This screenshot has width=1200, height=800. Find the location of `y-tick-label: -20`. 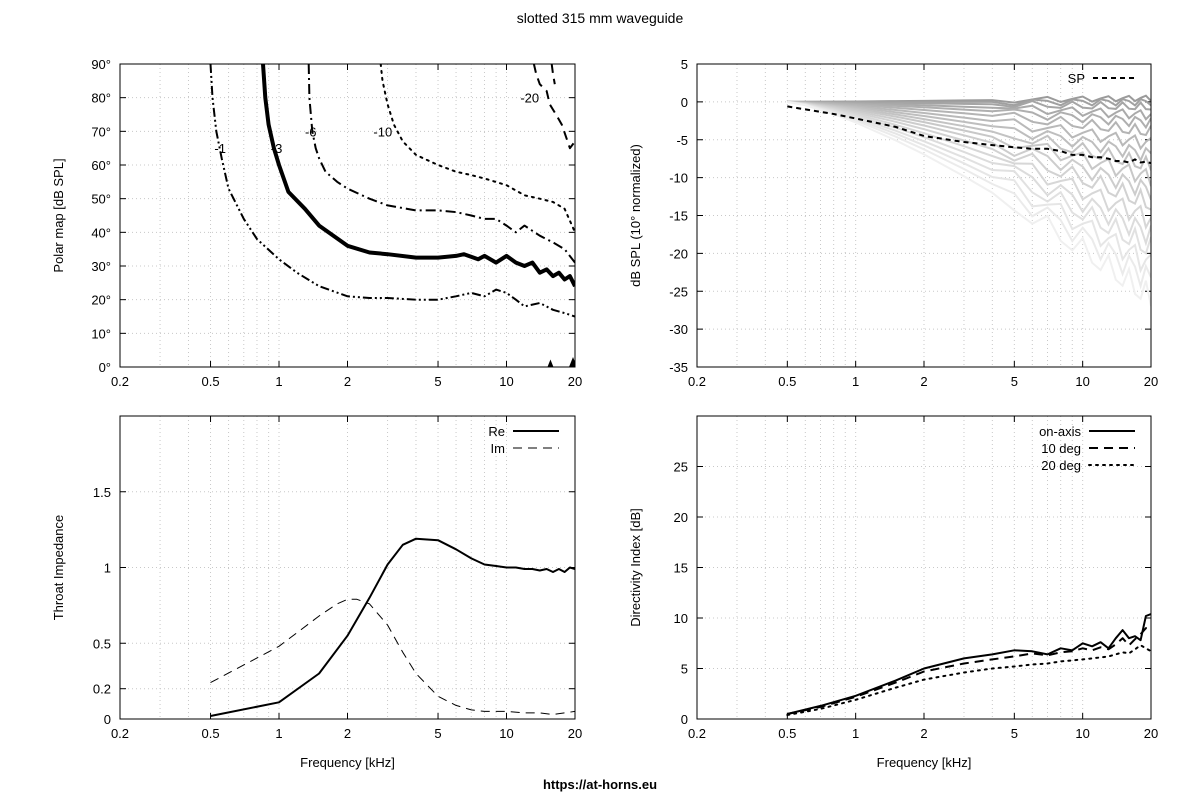

y-tick-label: -20 is located at coordinates (678, 253).